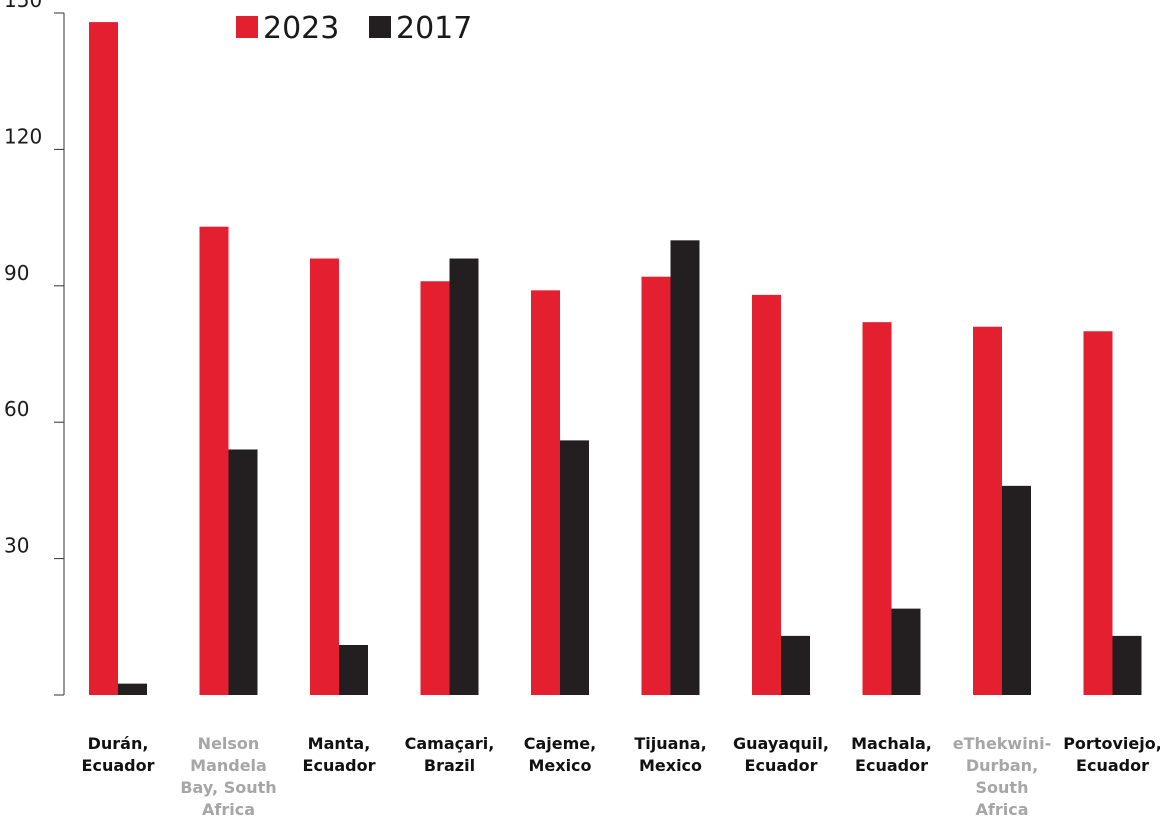  Describe the element at coordinates (34, 348) in the screenshot. I see `y-axis-ticks: 30 60 90 120 150` at that location.